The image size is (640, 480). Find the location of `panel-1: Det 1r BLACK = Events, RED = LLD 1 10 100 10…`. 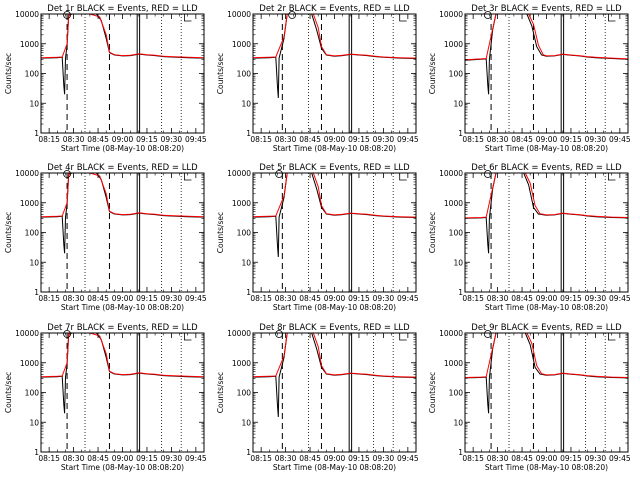

panel-1: Det 1r BLACK = Events, RED = LLD 1 10 100 10… is located at coordinates (105, 78).